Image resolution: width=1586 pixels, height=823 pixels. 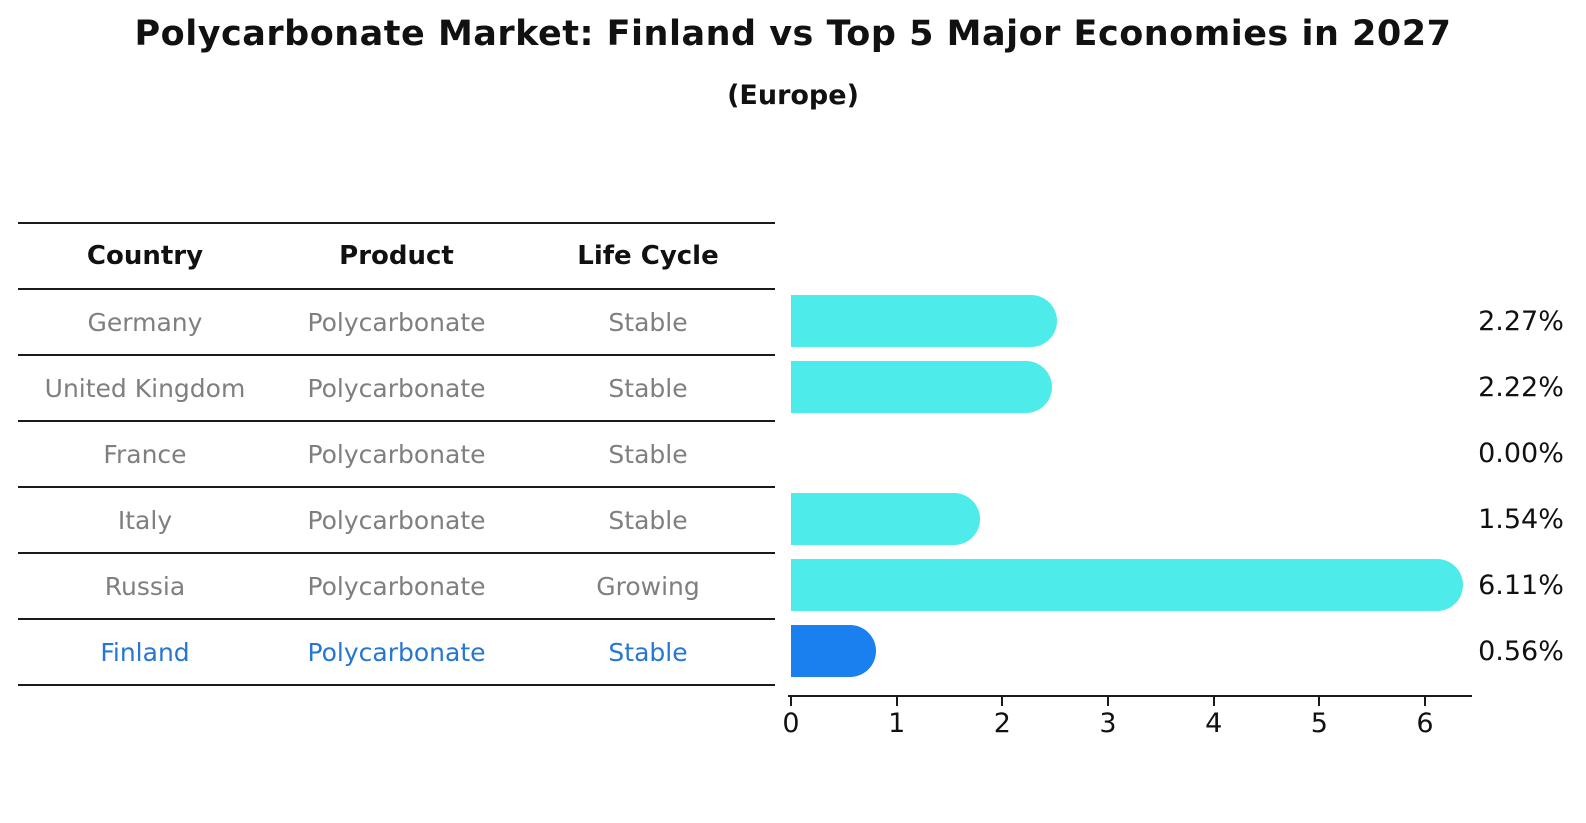 What do you see at coordinates (1521, 585) in the screenshot?
I see `value-label-russia: 6.11%` at bounding box center [1521, 585].